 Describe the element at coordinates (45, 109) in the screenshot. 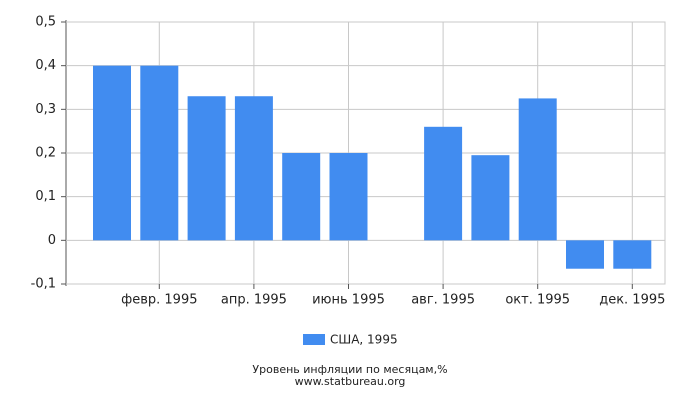

I see `y-tick-label: 0,3` at that location.